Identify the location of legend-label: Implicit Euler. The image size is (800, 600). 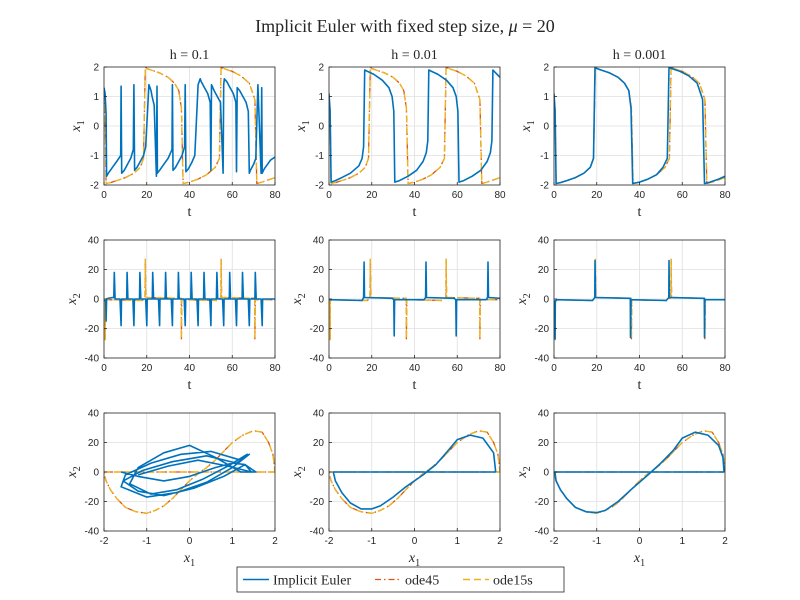
(312, 581).